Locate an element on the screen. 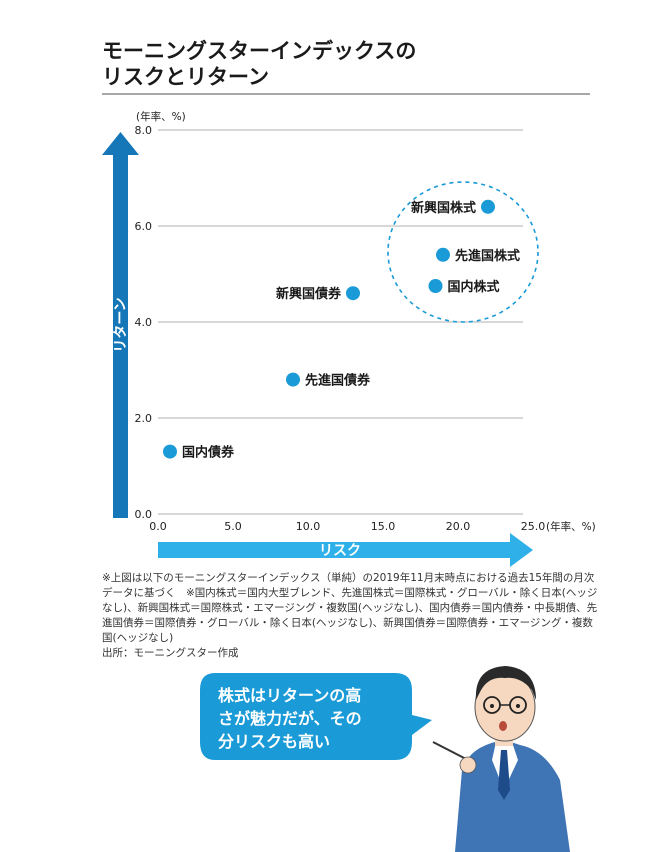 The height and width of the screenshot is (852, 670). return-axis-arrow: リターン is located at coordinates (120, 325).